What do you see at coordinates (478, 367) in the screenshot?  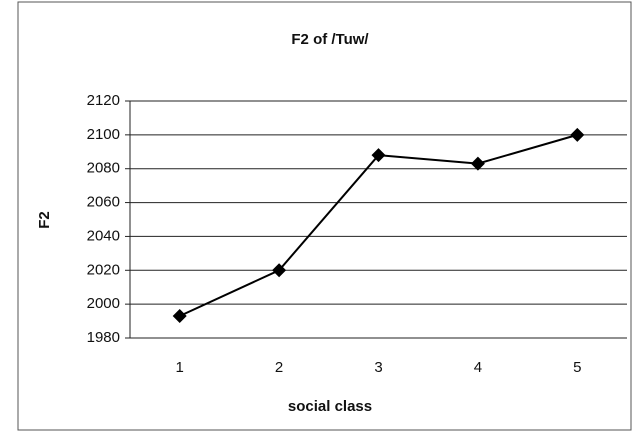 I see `x-tick-label: 4` at bounding box center [478, 367].